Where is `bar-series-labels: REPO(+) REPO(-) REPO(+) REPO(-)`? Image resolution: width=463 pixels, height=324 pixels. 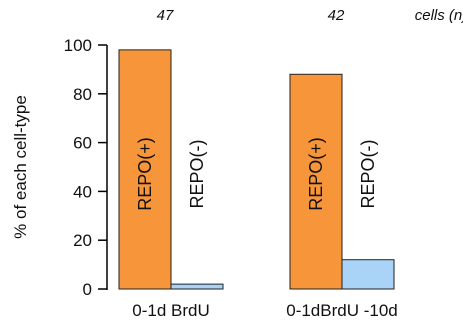 bar-series-labels: REPO(+) REPO(-) REPO(+) REPO(-) is located at coordinates (256, 174).